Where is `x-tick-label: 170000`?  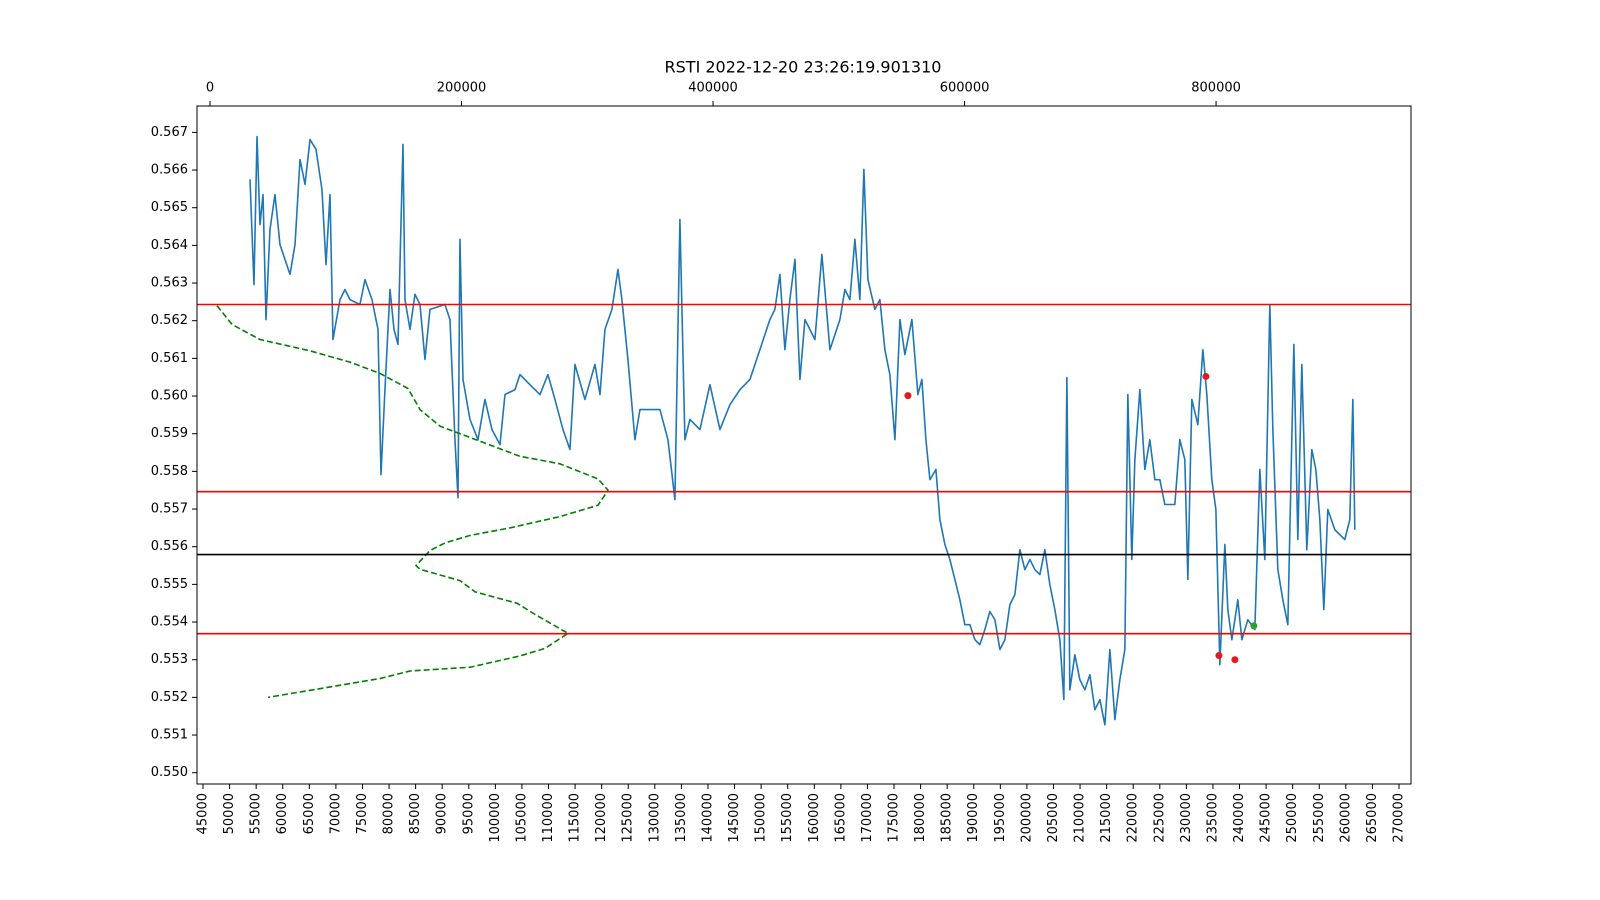 x-tick-label: 170000 is located at coordinates (867, 818).